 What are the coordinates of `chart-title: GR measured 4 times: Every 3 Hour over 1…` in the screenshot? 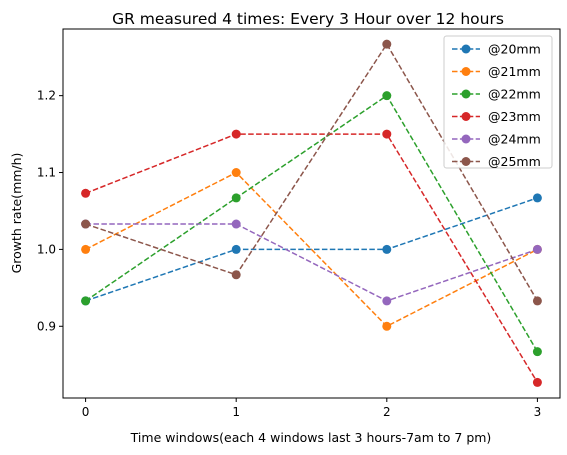 It's located at (308, 19).